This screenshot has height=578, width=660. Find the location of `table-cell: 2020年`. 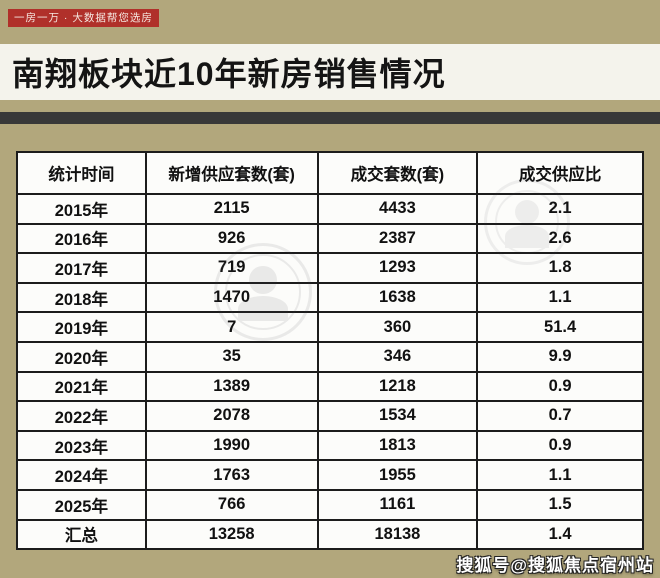

table-cell: 2020年 is located at coordinates (81, 356).